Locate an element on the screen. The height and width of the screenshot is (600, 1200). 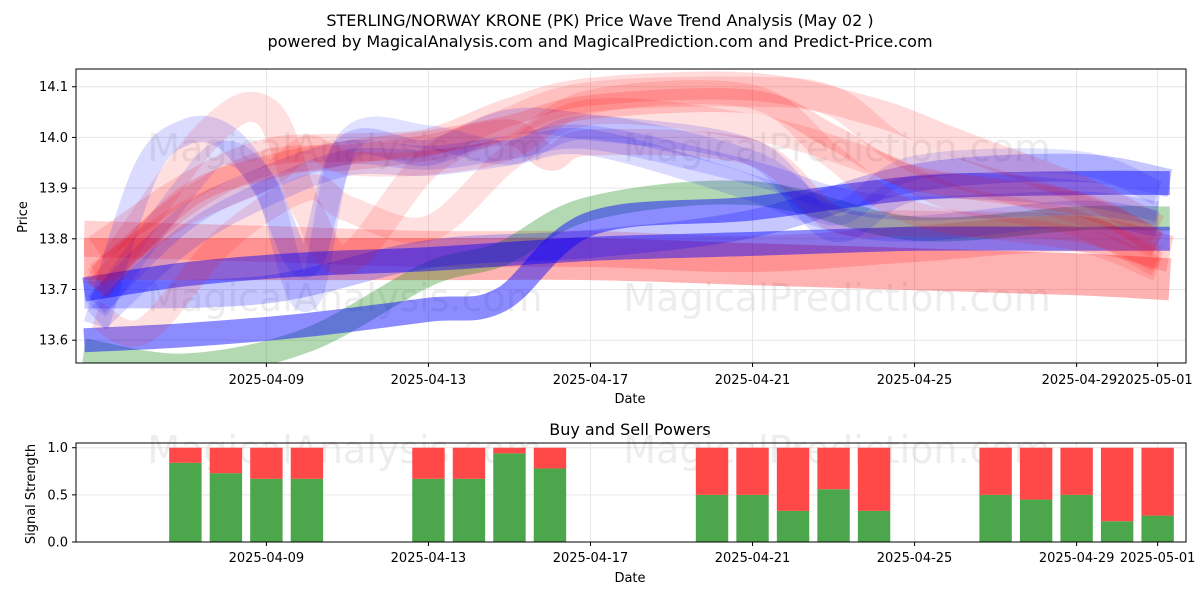
top-x-axis-label: Date is located at coordinates (629, 399).